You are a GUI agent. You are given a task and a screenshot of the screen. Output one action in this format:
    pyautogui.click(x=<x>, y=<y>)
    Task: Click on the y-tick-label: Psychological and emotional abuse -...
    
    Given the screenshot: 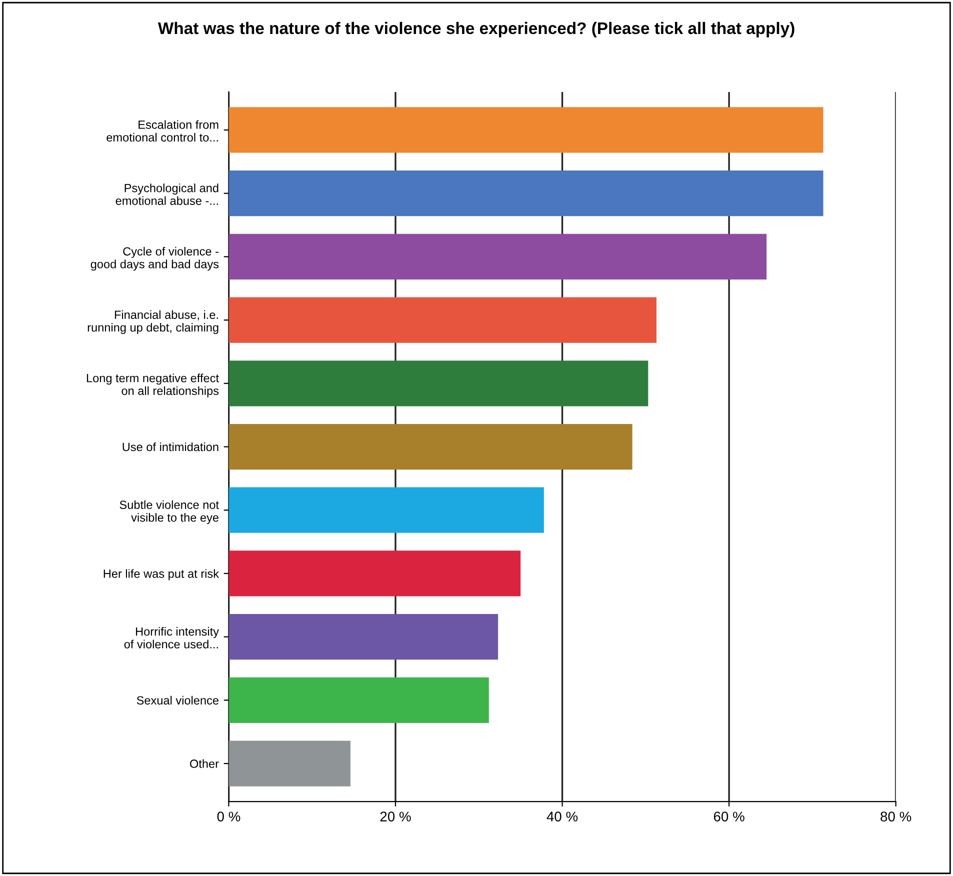 What is the action you would take?
    pyautogui.click(x=167, y=194)
    